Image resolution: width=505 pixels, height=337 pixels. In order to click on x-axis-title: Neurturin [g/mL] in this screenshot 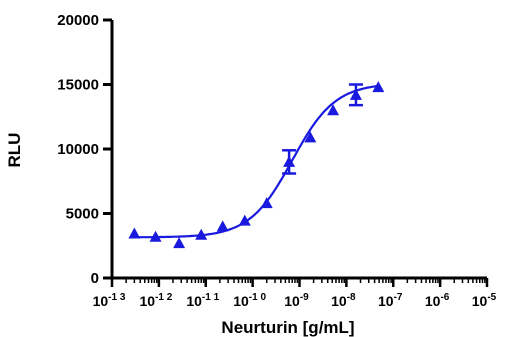, I will do `click(287, 327)`.